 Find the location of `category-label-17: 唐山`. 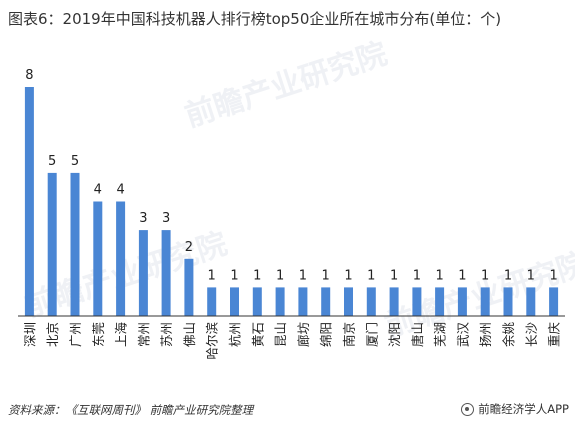

category-label-17: 唐山 is located at coordinates (417, 334).